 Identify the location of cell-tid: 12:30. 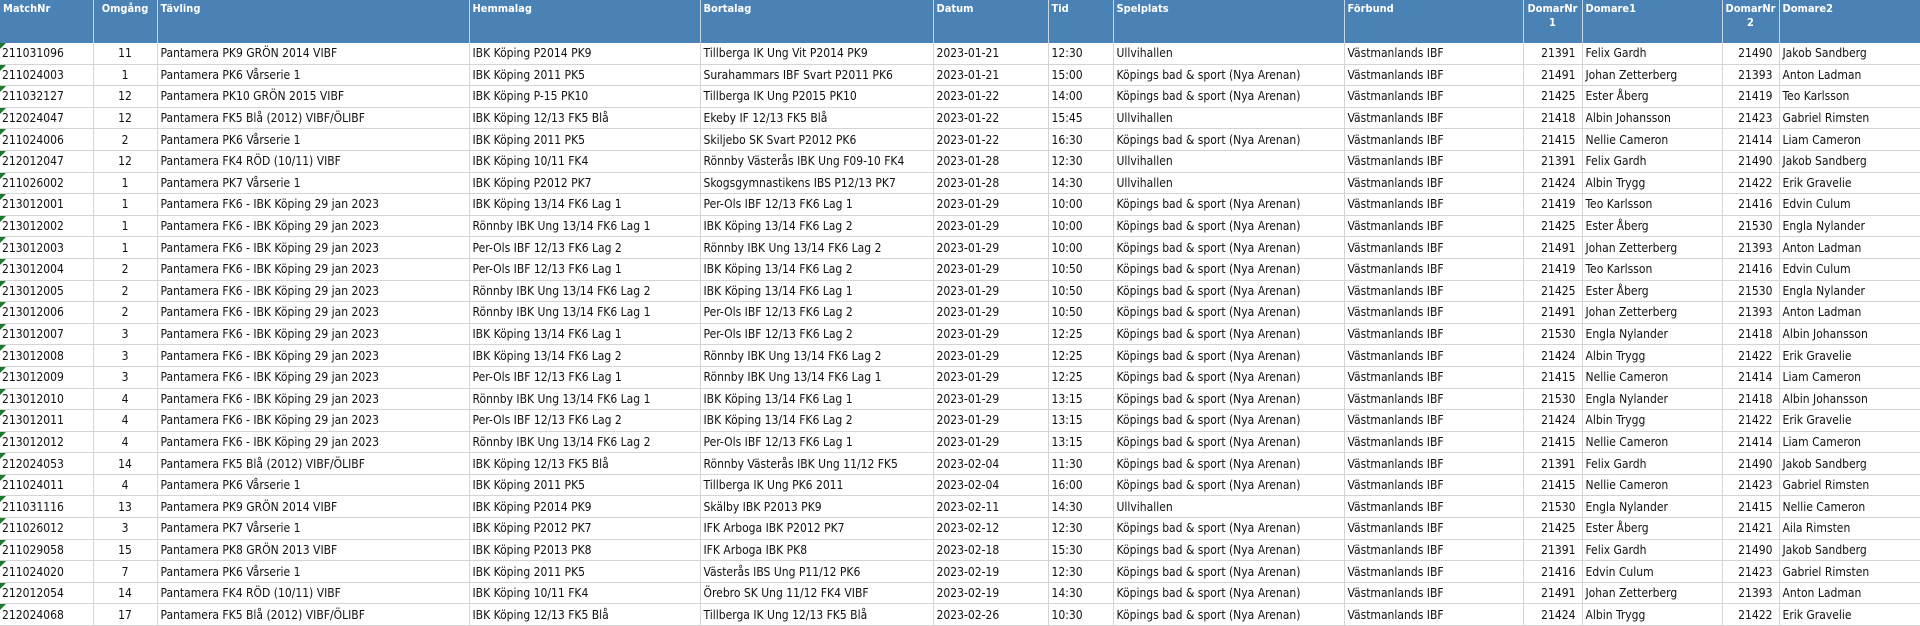
(1081, 161).